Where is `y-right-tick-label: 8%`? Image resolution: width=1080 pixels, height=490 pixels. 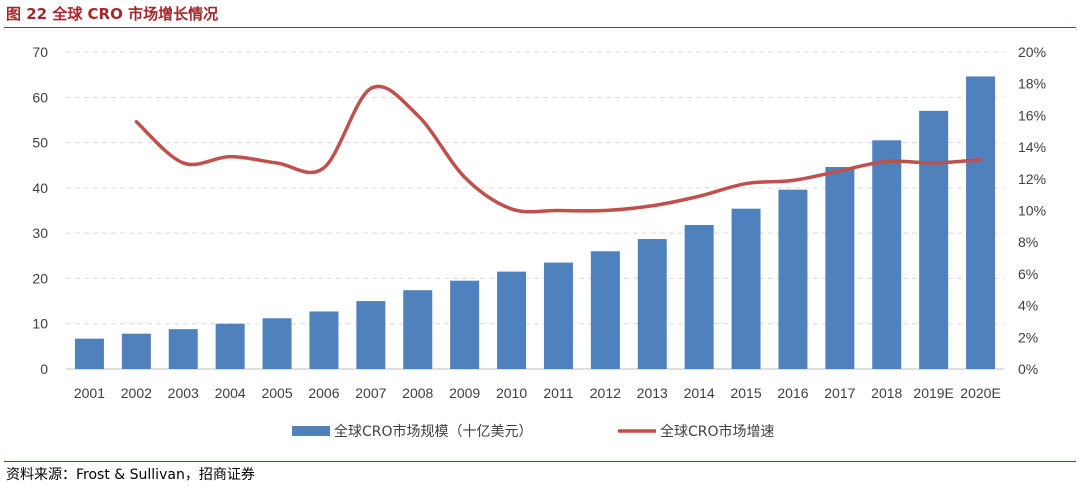 y-right-tick-label: 8% is located at coordinates (1028, 242).